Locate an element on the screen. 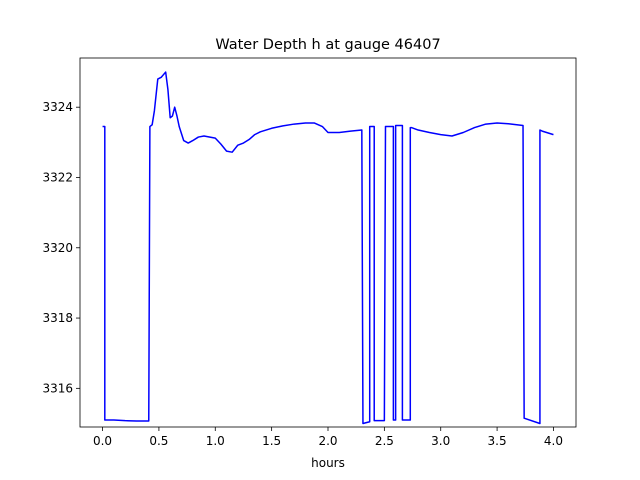 The width and height of the screenshot is (640, 480). y-tick-label: 3324 is located at coordinates (57, 107).